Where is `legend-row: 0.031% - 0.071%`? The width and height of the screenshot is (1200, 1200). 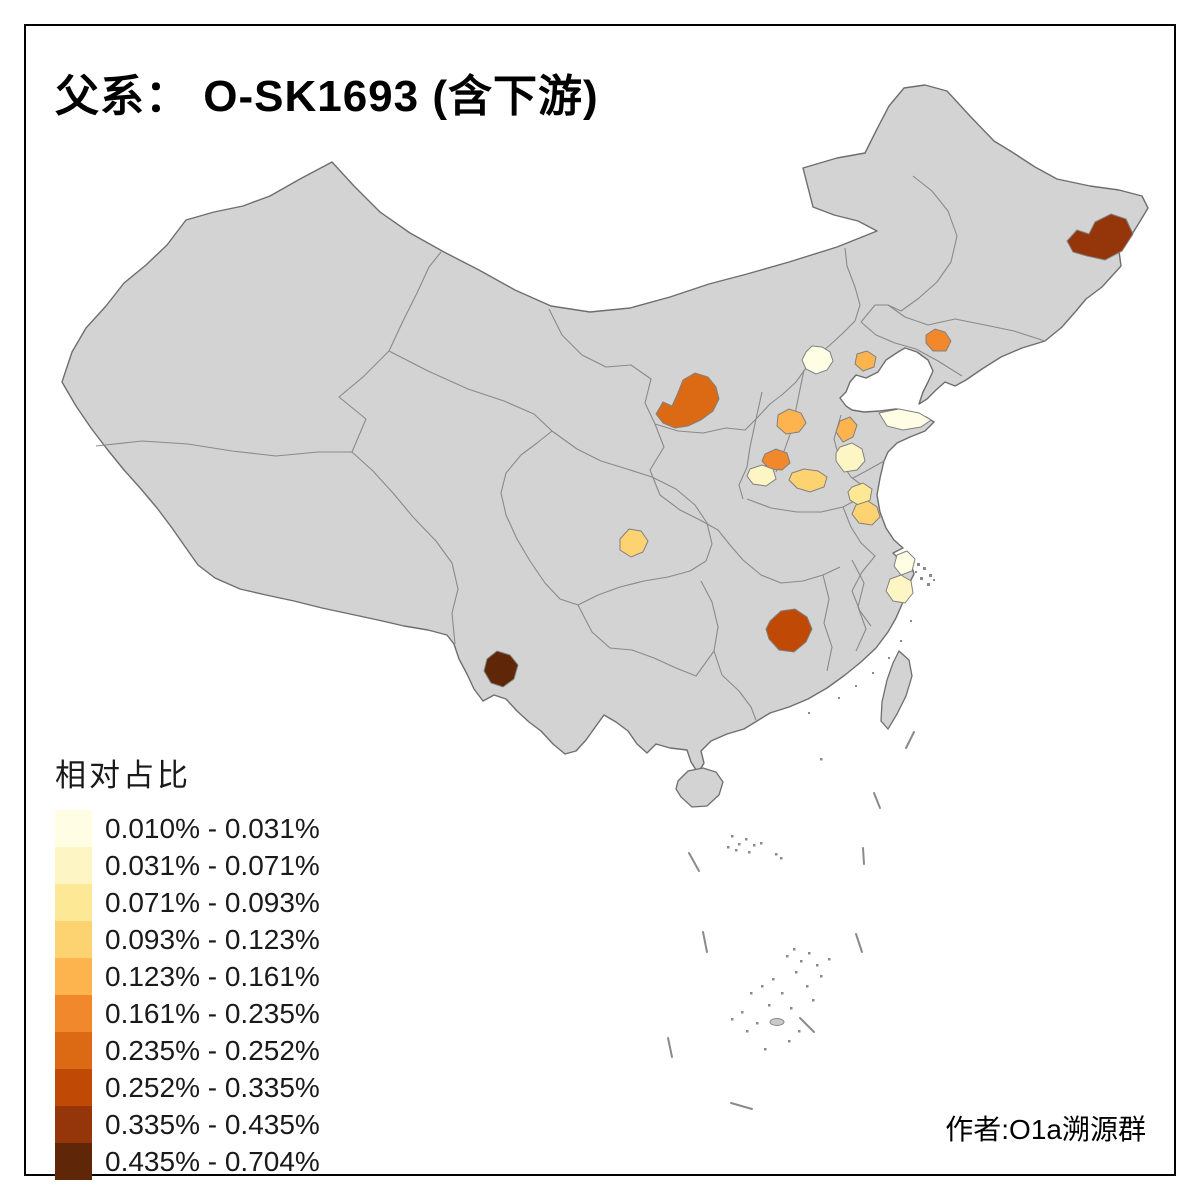
legend-row: 0.031% - 0.071% is located at coordinates (187, 865).